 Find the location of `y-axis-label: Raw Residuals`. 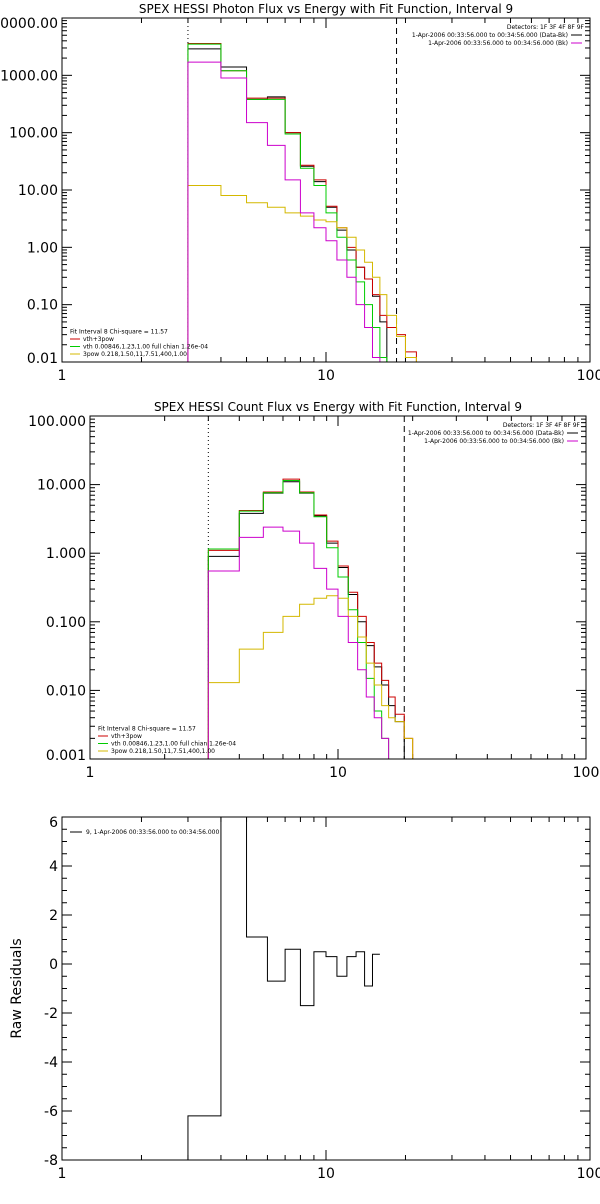

y-axis-label: Raw Residuals is located at coordinates (17, 988).